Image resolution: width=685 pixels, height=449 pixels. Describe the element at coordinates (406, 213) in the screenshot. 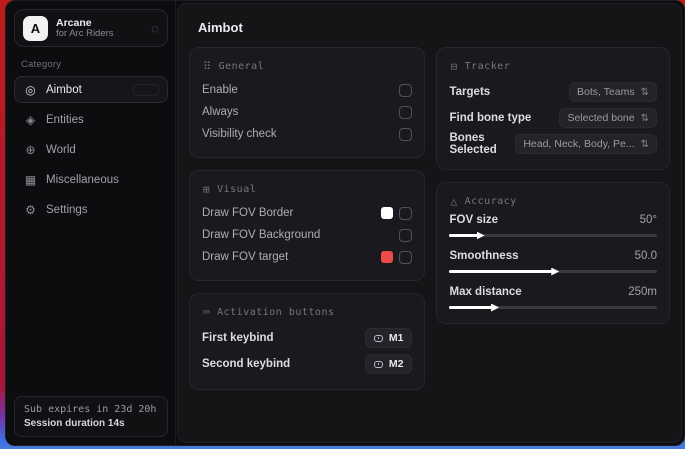

I see `draw-fov-border-checkbox` at that location.